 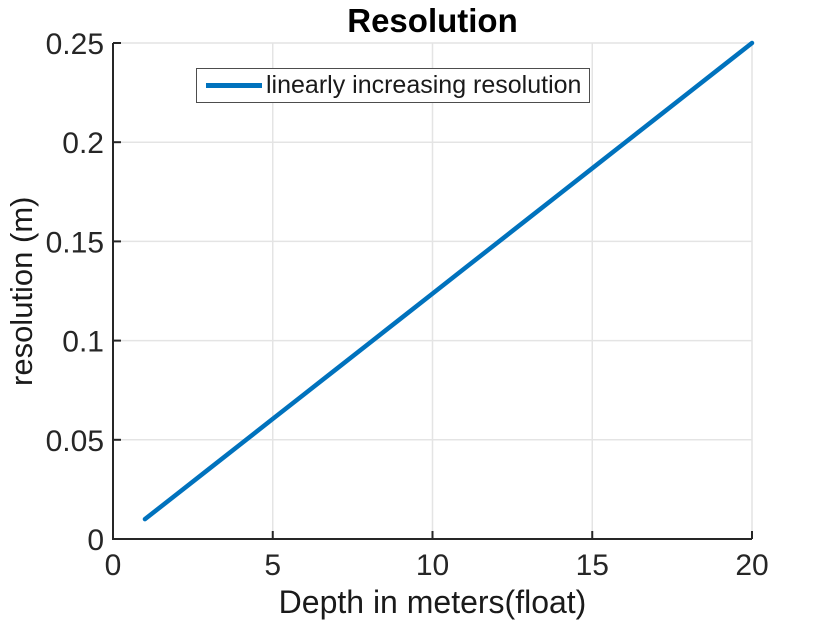 What do you see at coordinates (113, 565) in the screenshot?
I see `x-tick-label: 0` at bounding box center [113, 565].